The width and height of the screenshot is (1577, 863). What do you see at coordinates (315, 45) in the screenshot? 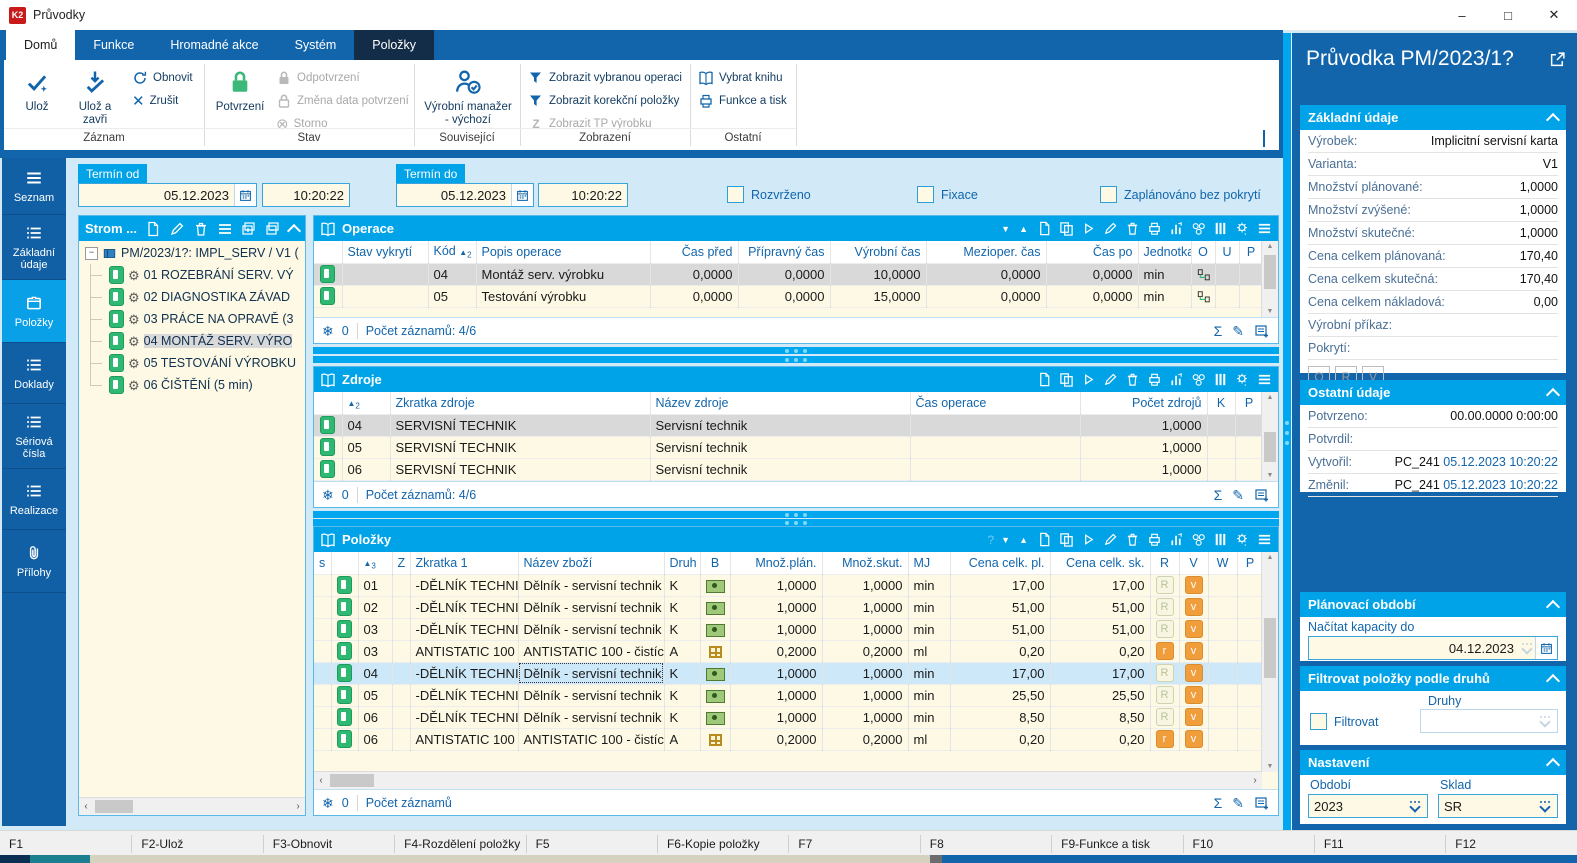
I see `tab-system: Systém` at bounding box center [315, 45].